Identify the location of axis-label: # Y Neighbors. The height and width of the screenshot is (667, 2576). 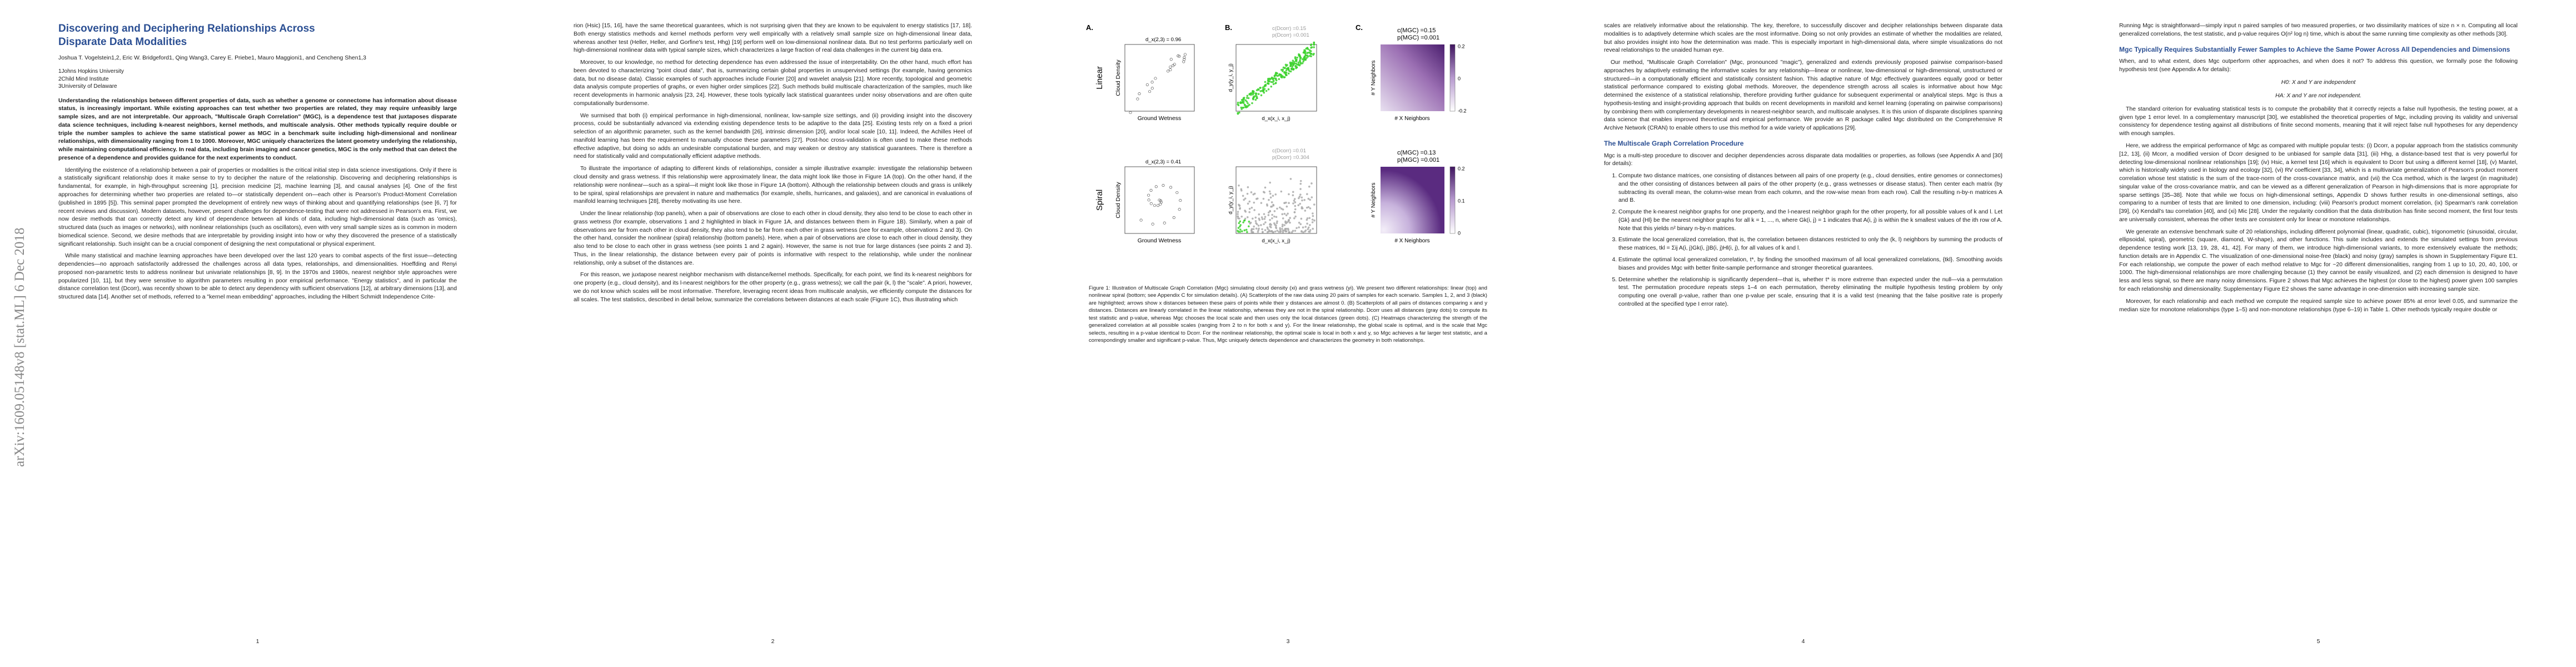
(1374, 199).